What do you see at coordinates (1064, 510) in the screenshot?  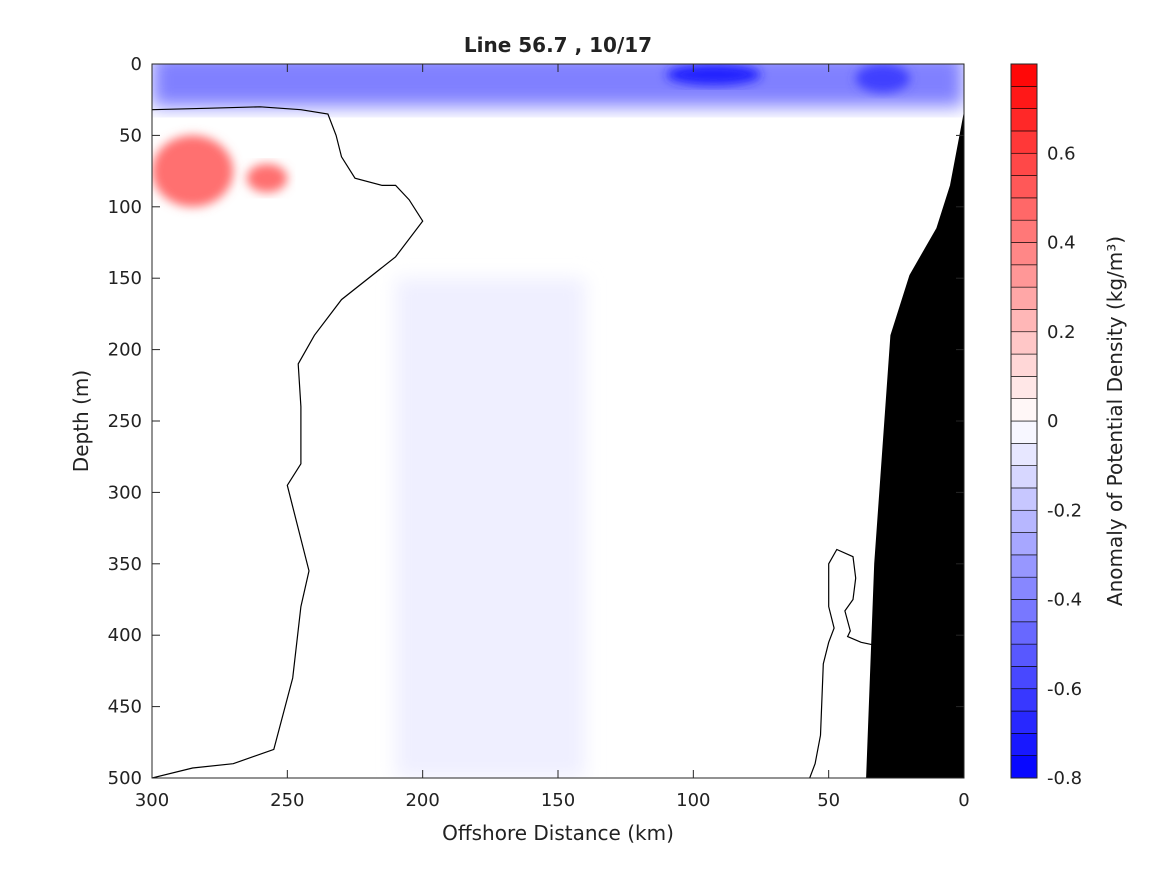 I see `colorbar-tick-label: -0.2` at bounding box center [1064, 510].